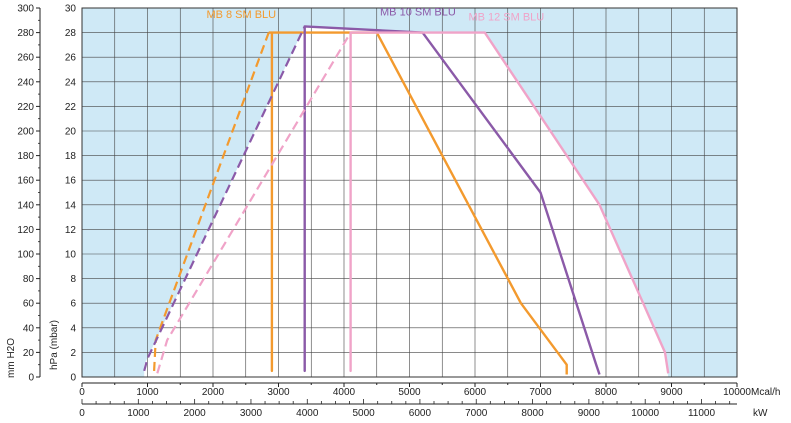 The height and width of the screenshot is (423, 791). I want to click on y-tick-label-hpa: 12, so click(71, 230).